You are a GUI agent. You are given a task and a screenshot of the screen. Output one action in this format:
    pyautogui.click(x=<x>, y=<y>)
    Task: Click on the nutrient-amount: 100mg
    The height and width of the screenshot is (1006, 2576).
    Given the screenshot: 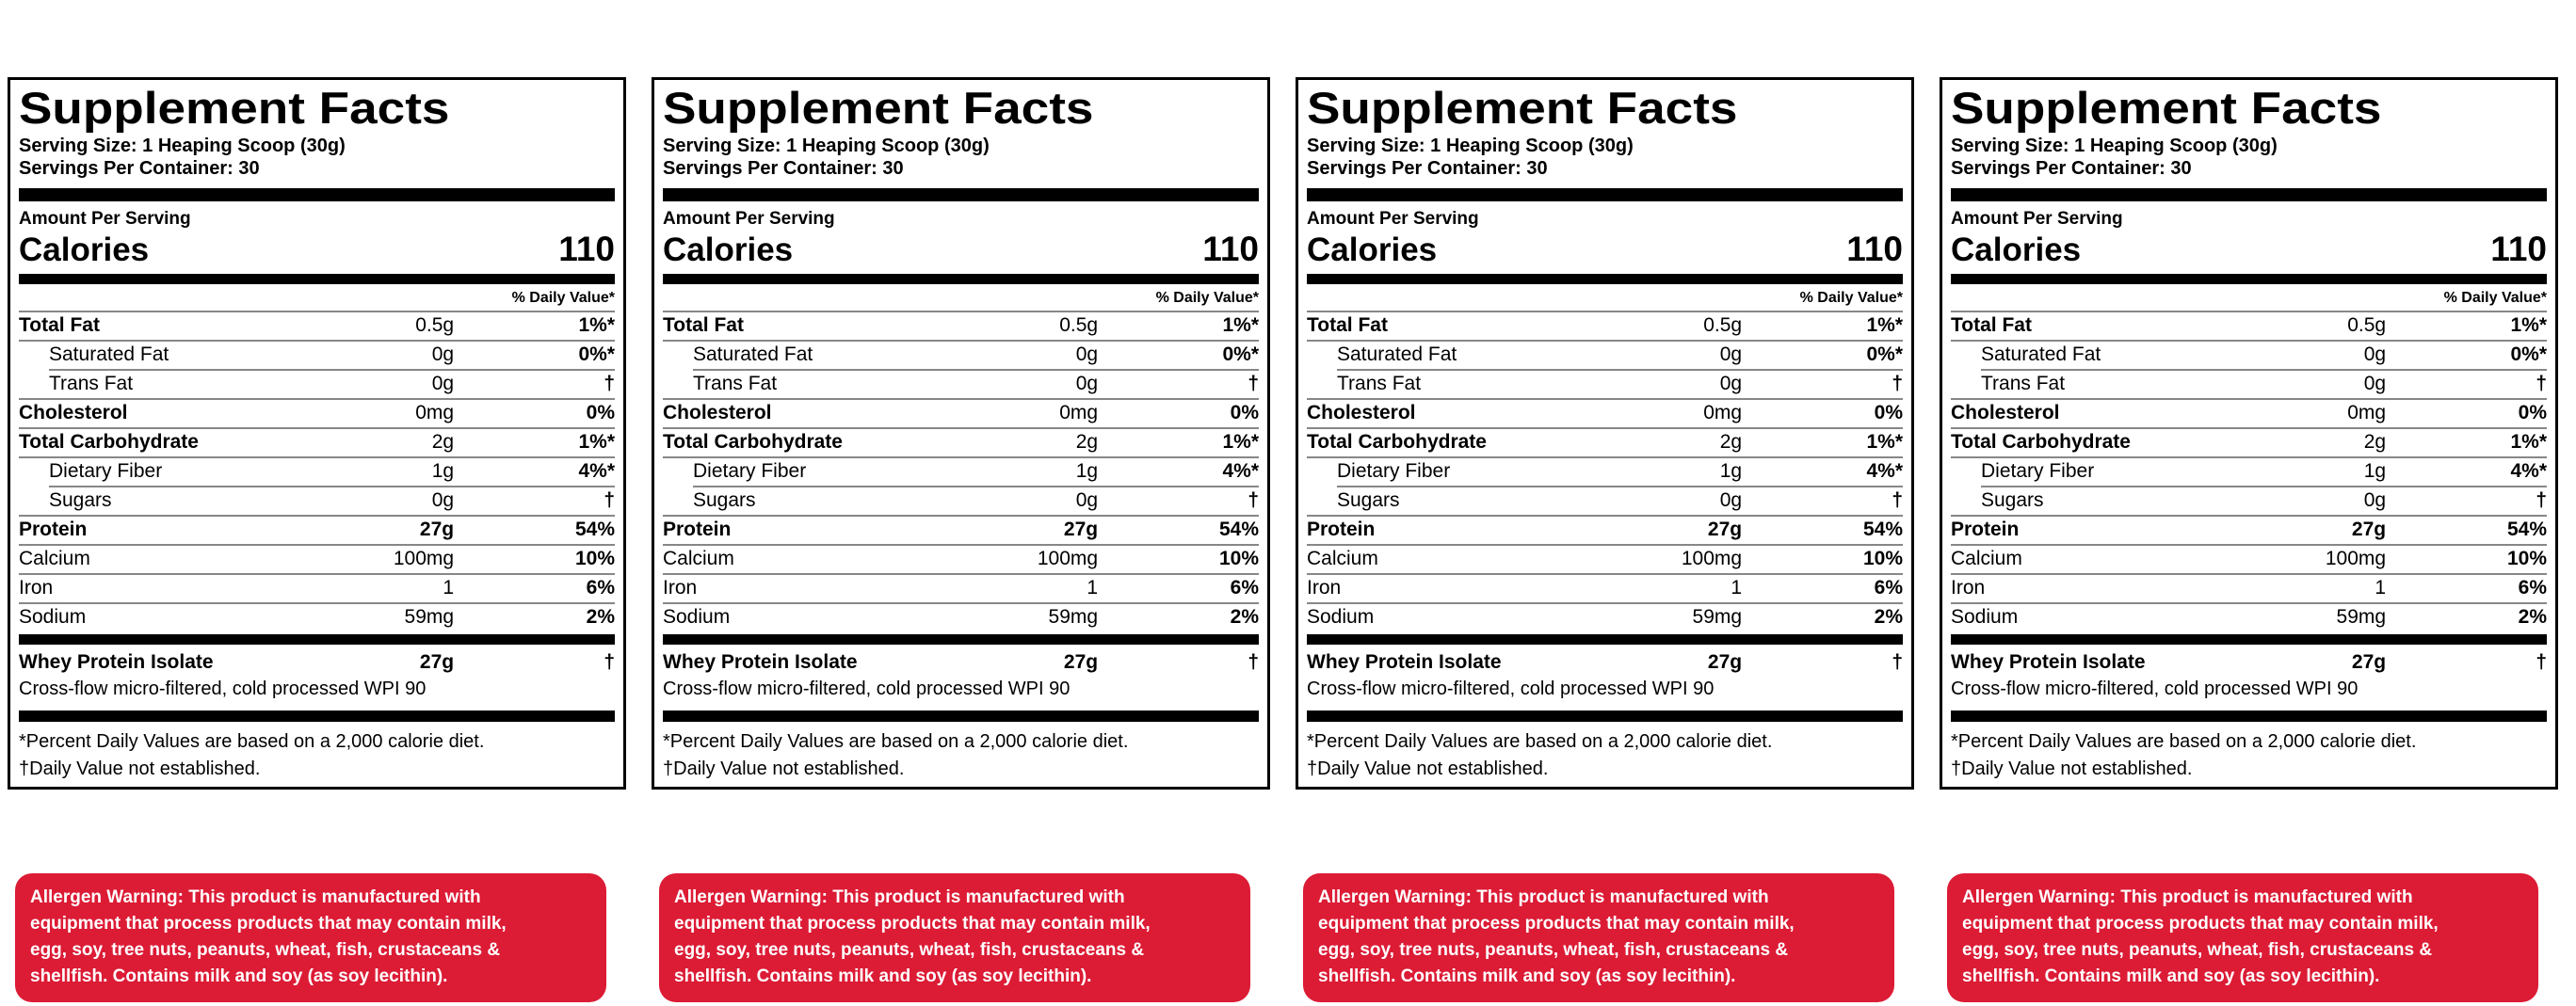 What is the action you would take?
    pyautogui.click(x=1712, y=558)
    